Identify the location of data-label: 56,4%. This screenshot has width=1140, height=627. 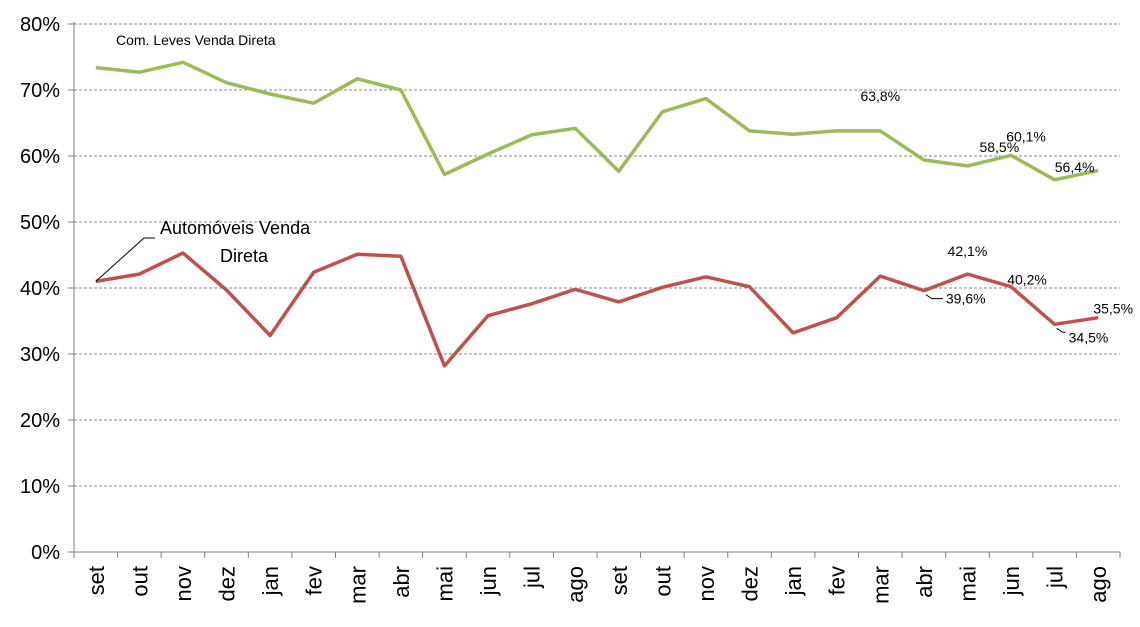
(1075, 167).